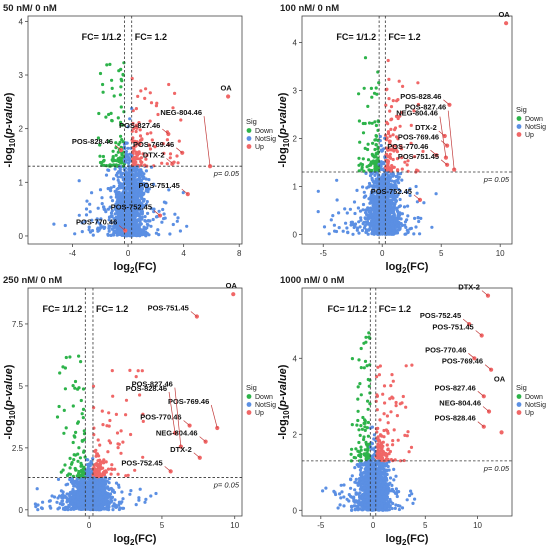  Describe the element at coordinates (500, 253) in the screenshot. I see `x-tick-label: 10` at that location.